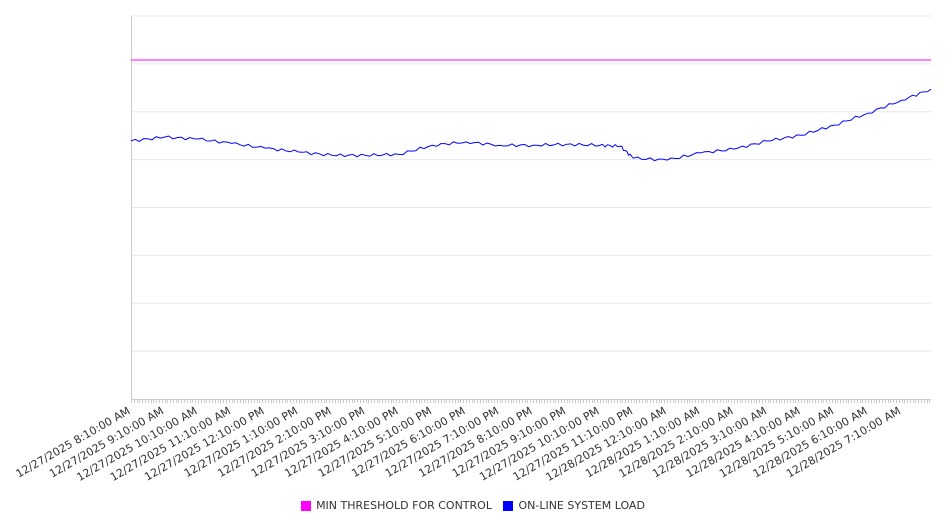  Describe the element at coordinates (531, 125) in the screenshot. I see `series-line-load` at that location.